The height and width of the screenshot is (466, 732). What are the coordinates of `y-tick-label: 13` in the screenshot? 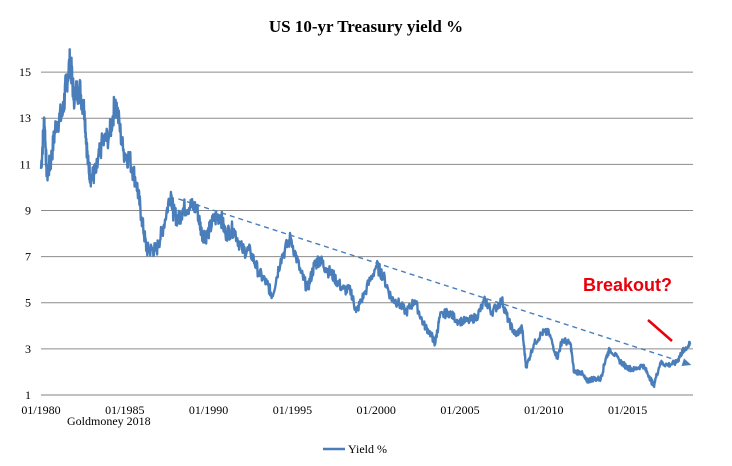 It's located at (25, 118).